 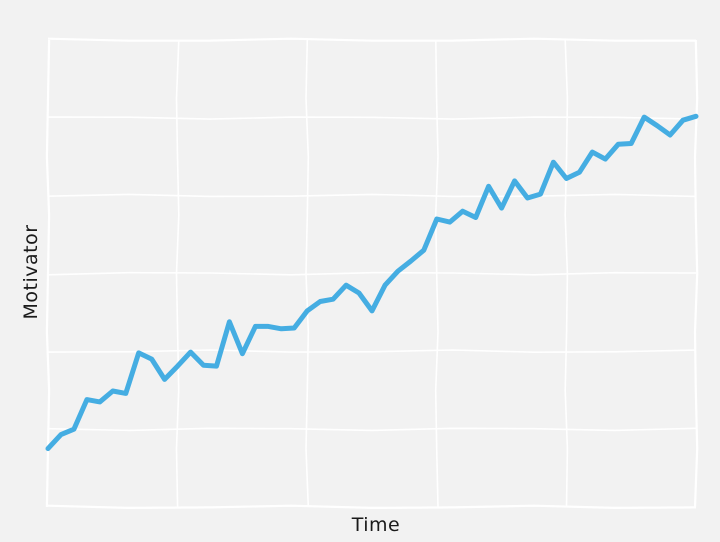 What do you see at coordinates (376, 525) in the screenshot?
I see `x-axis-label: Time` at bounding box center [376, 525].